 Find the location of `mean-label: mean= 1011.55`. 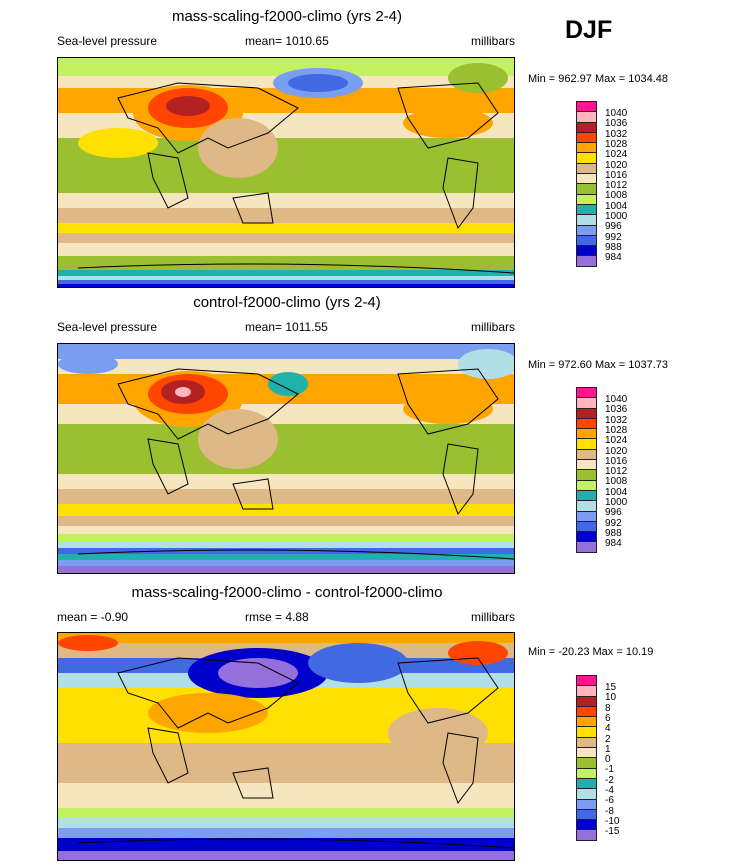

mean-label: mean= 1011.55 is located at coordinates (286, 327).